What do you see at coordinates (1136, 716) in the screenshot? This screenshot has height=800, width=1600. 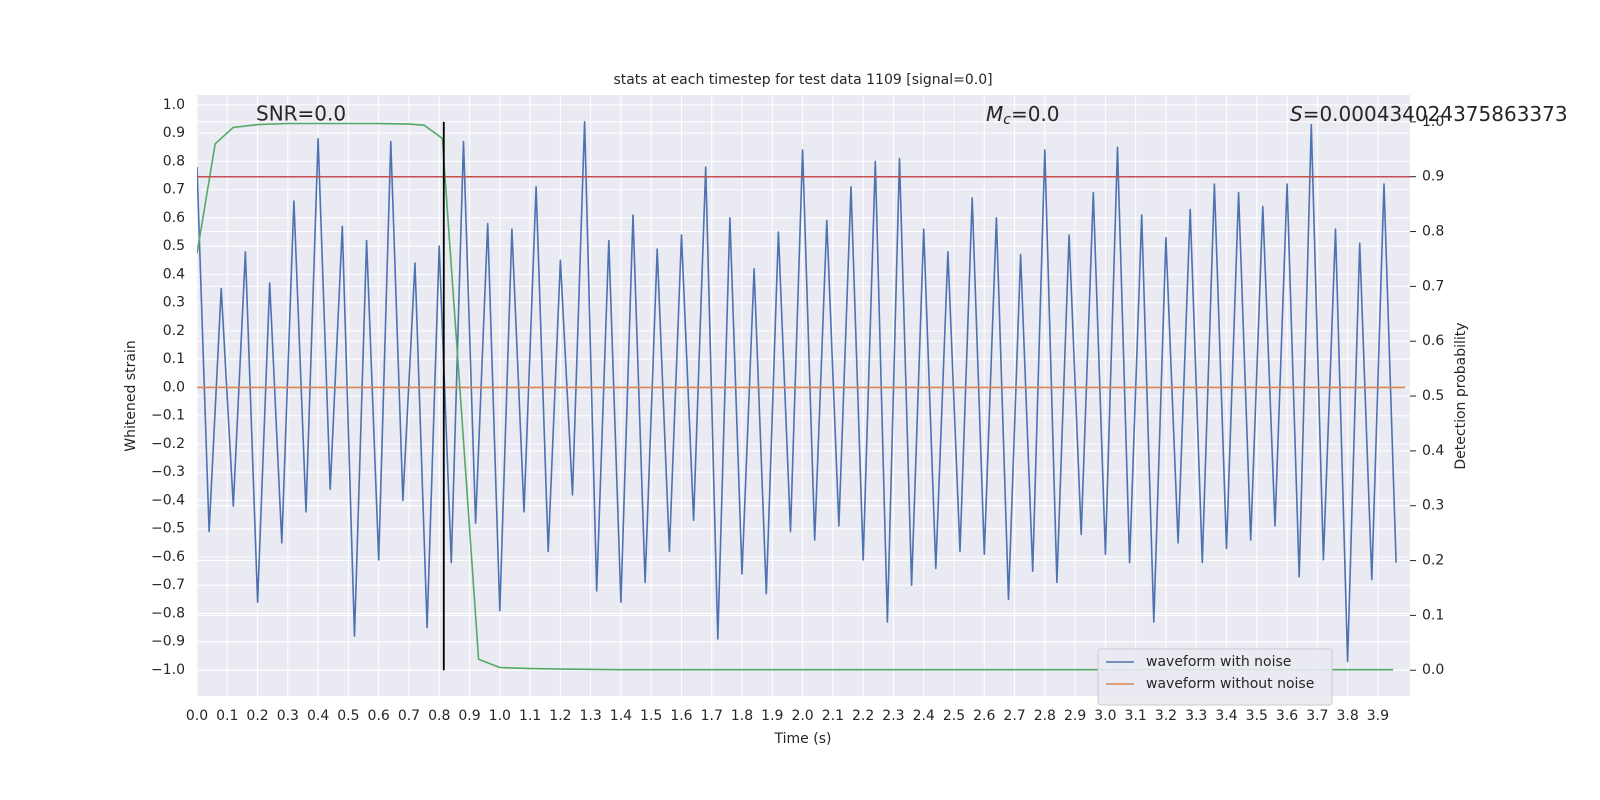 I see `x-tick-label: 3.1` at bounding box center [1136, 716].